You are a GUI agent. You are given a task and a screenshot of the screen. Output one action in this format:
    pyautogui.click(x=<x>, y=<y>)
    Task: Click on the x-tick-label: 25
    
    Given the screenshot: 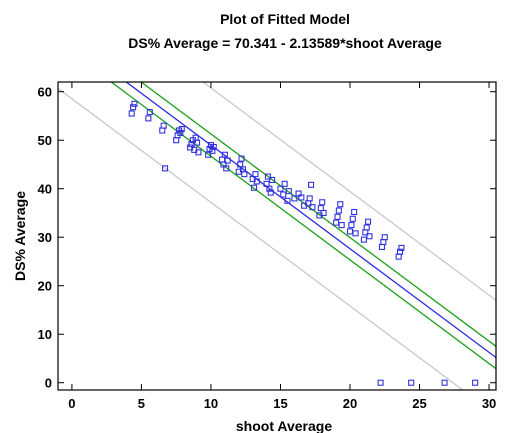 What is the action you would take?
    pyautogui.click(x=419, y=403)
    